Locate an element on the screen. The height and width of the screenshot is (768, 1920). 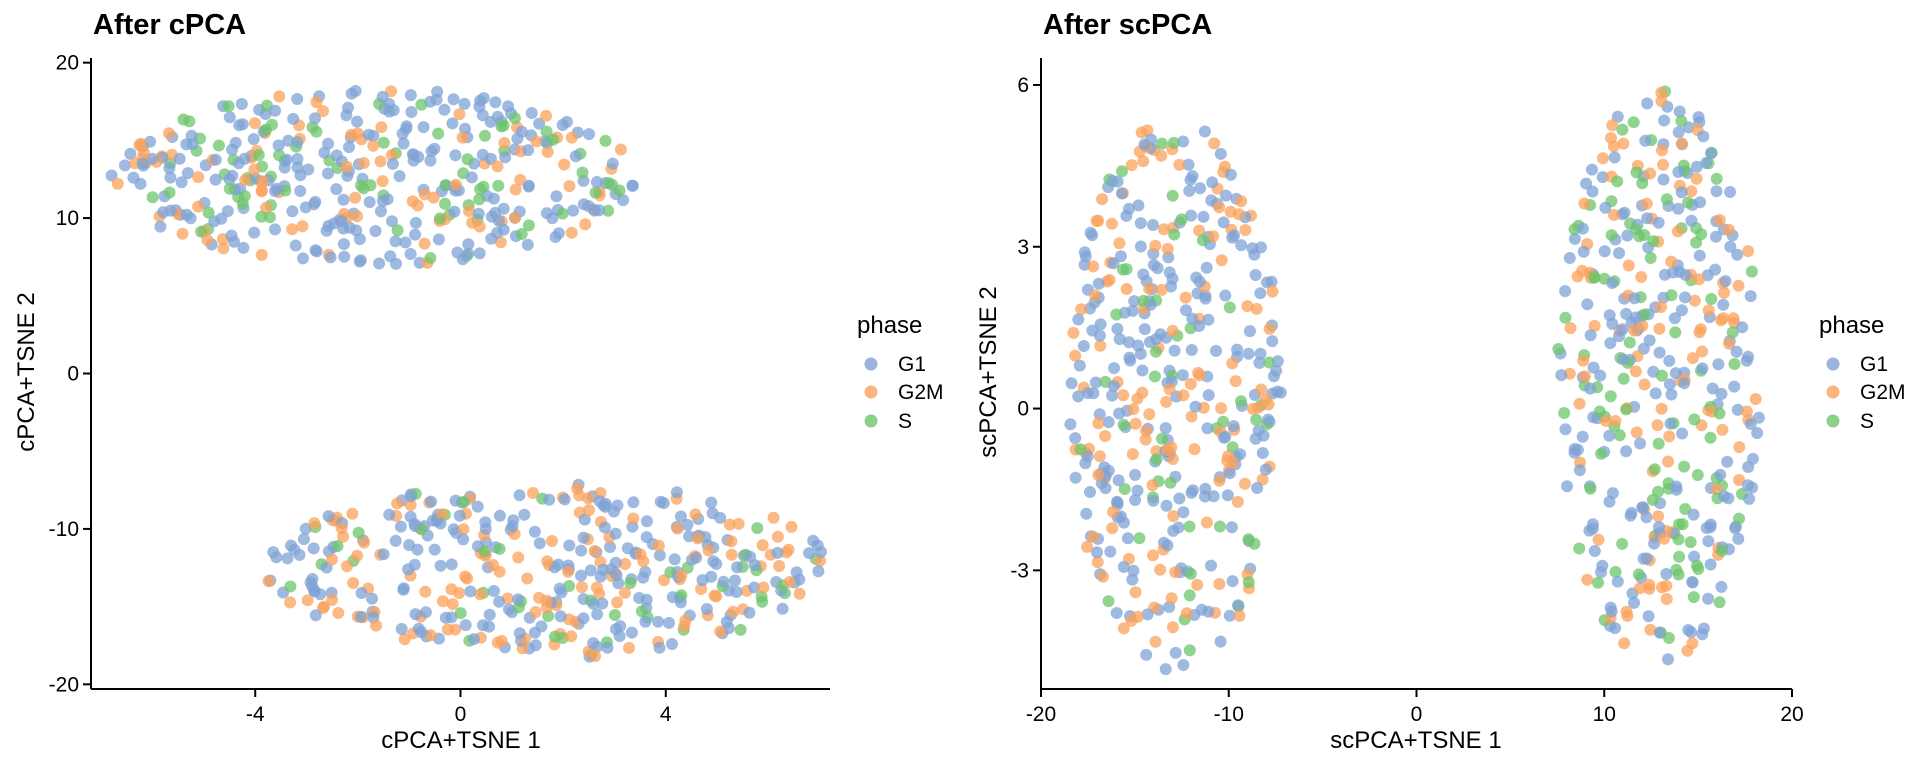
y-tick-label: 0 is located at coordinates (1023, 409).